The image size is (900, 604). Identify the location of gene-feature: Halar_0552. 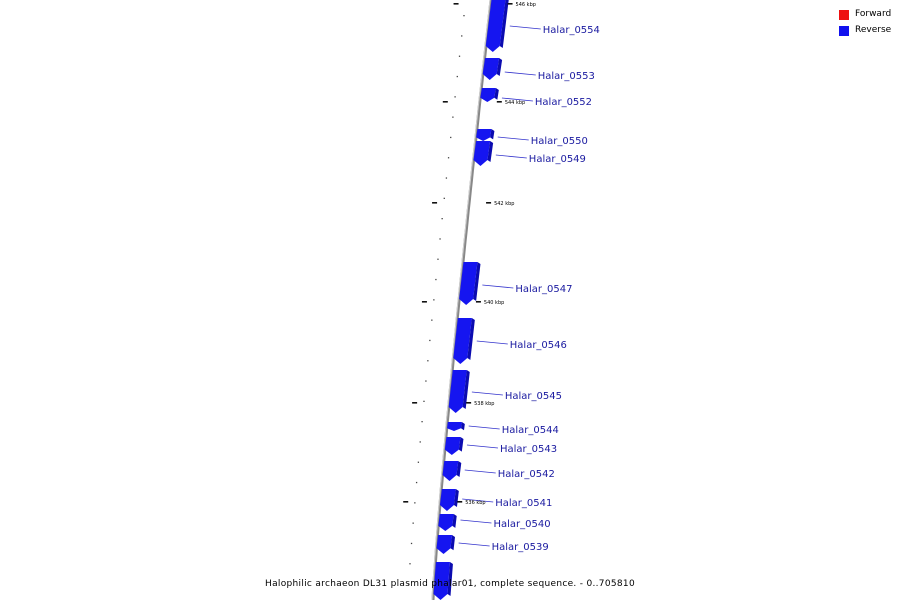
(536, 98).